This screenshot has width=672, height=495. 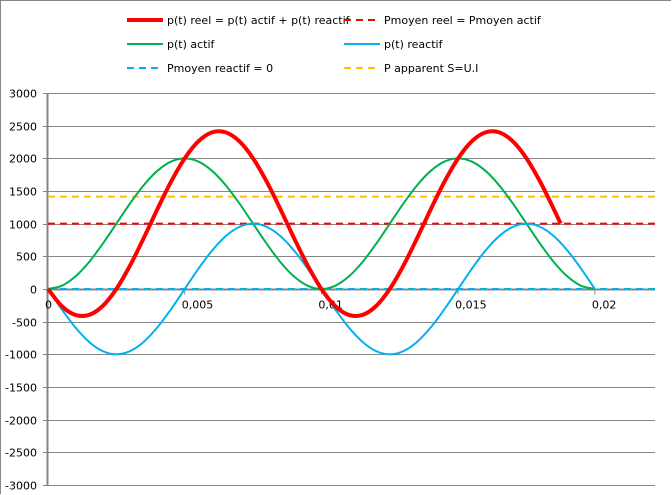 I want to click on y-tick-label: 2000, so click(x=23, y=159).